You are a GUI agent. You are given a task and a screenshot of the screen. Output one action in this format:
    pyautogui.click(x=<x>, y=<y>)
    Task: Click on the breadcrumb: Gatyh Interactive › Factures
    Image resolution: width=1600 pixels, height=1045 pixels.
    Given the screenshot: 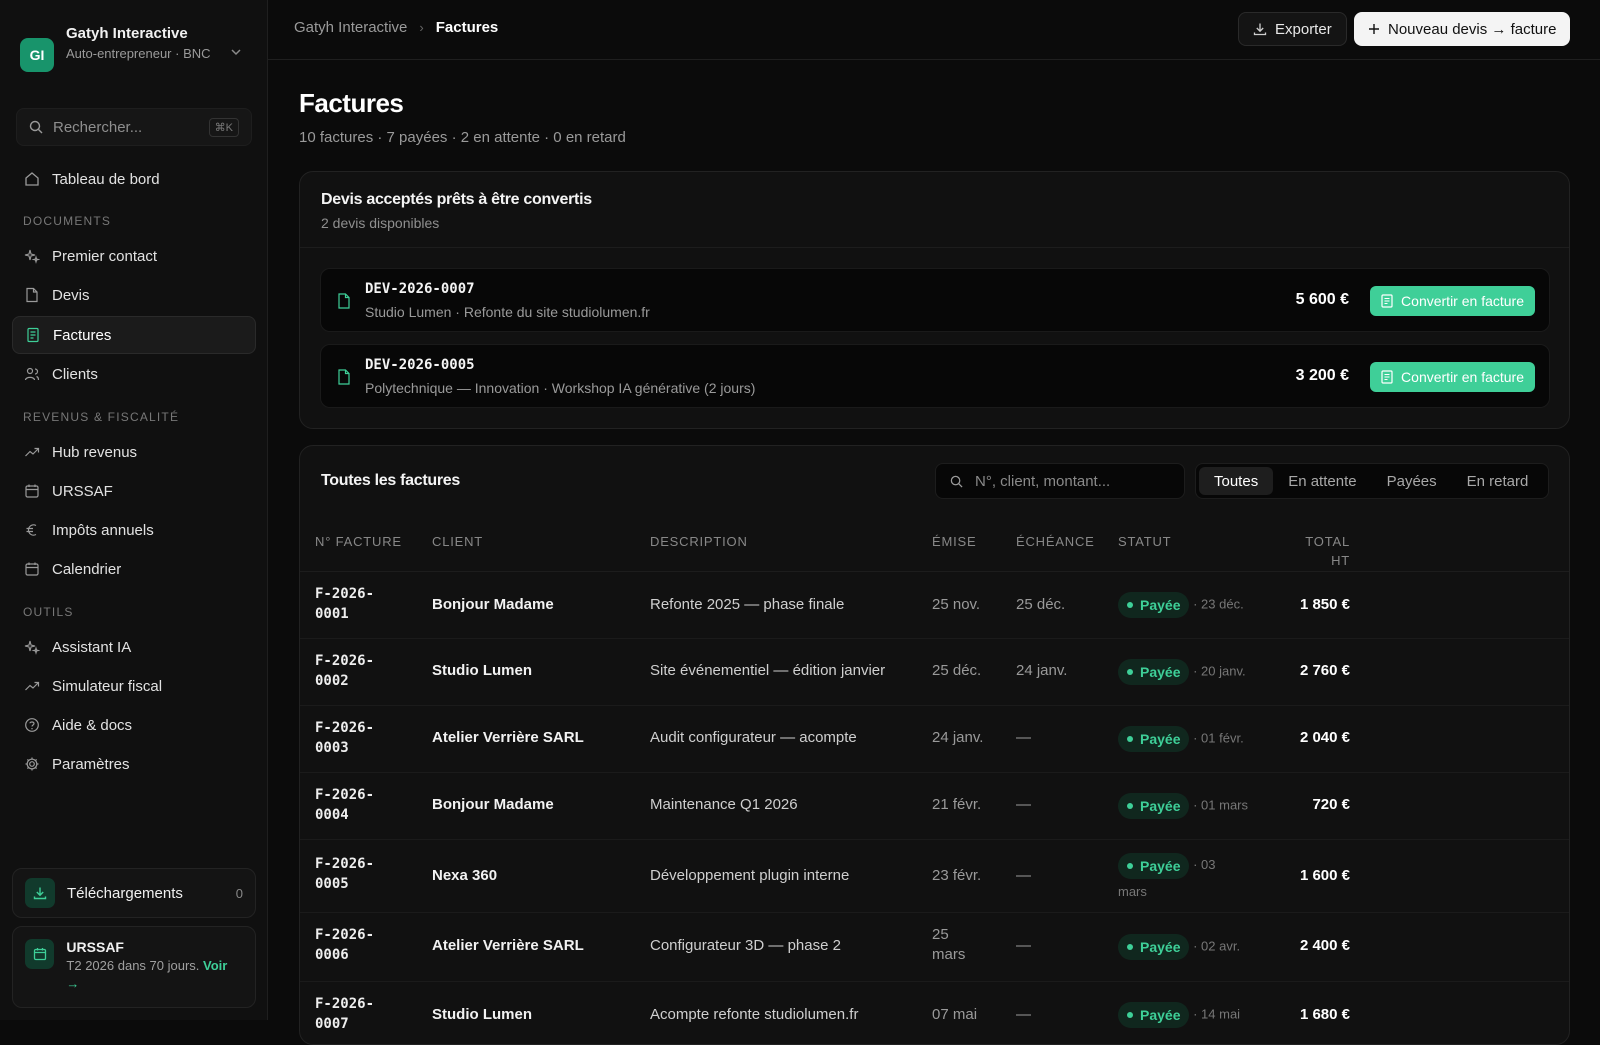 What is the action you would take?
    pyautogui.click(x=396, y=27)
    